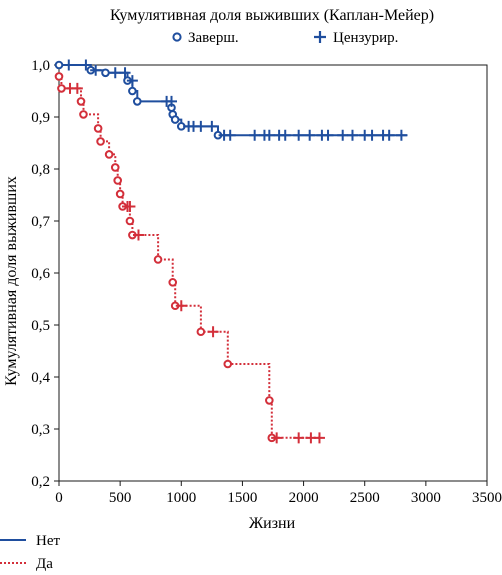 This screenshot has height=575, width=502. I want to click on y-tick-label: 0,8, so click(40, 170).